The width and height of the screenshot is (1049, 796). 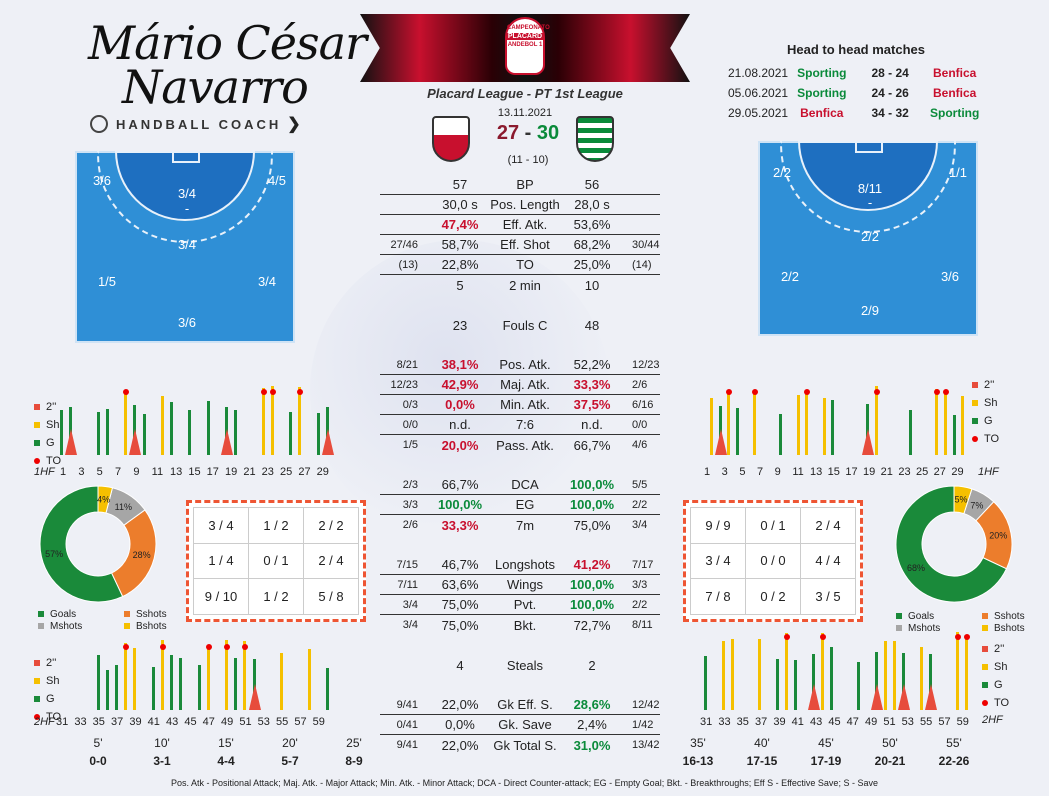 I want to click on donut-slice-bshots, so click(x=105, y=499).